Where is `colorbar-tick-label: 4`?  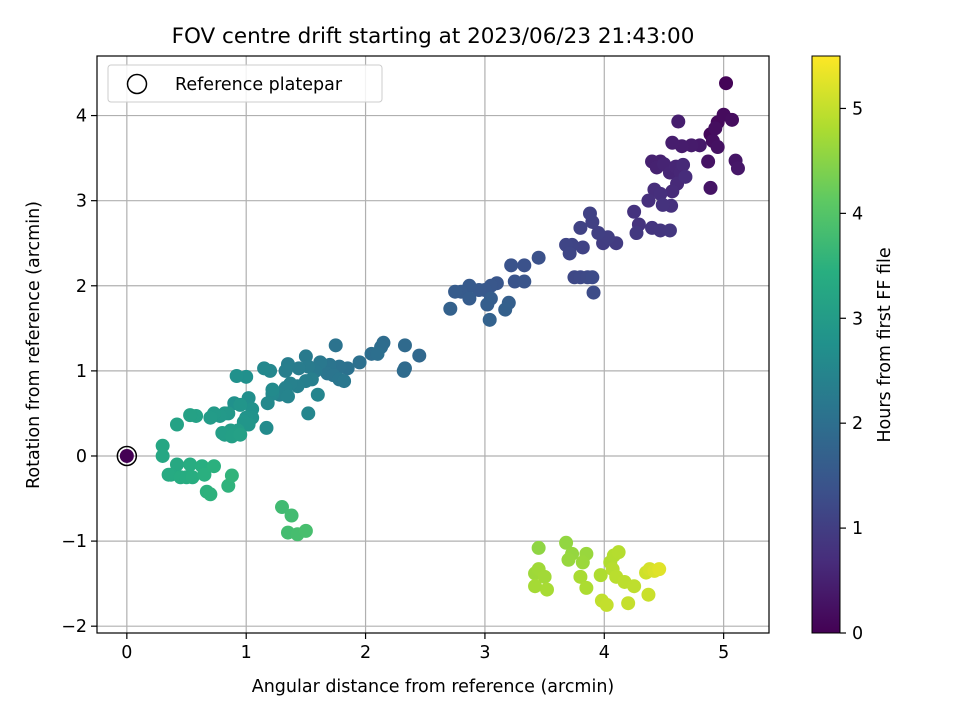
colorbar-tick-label: 4 is located at coordinates (857, 214).